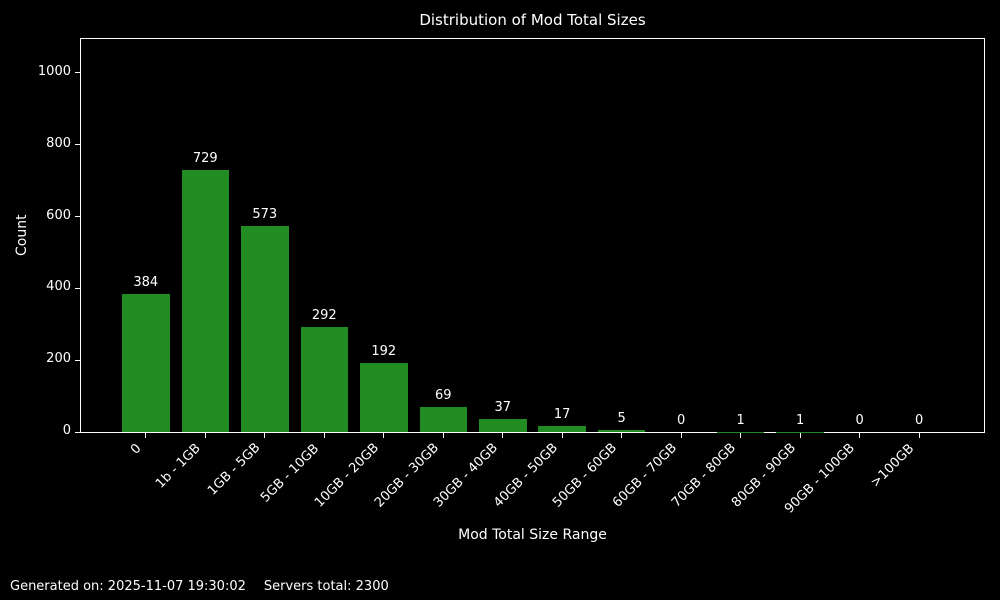 This screenshot has height=600, width=1000. Describe the element at coordinates (562, 414) in the screenshot. I see `bar-value-label: 17` at that location.